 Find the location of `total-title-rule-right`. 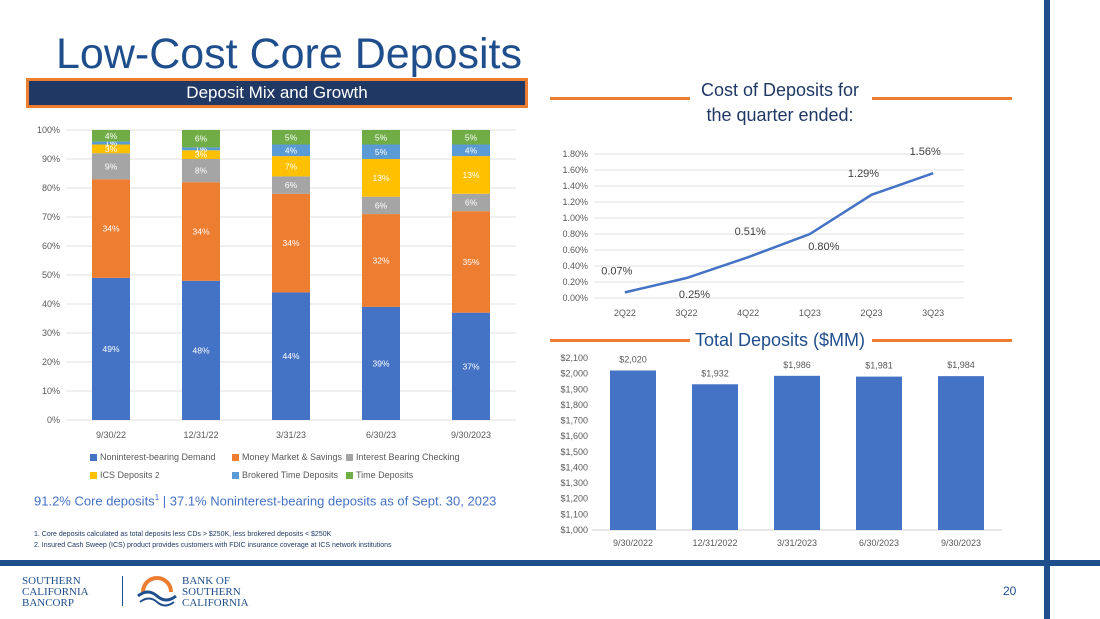

total-title-rule-right is located at coordinates (942, 340).